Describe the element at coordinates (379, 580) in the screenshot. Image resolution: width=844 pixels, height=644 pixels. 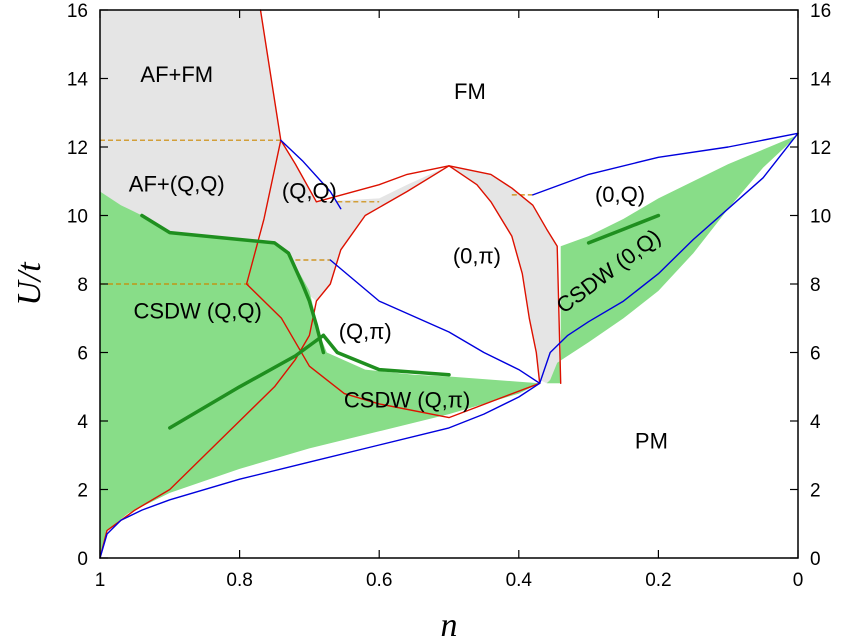
I see `x-tick-label: 0.6` at that location.